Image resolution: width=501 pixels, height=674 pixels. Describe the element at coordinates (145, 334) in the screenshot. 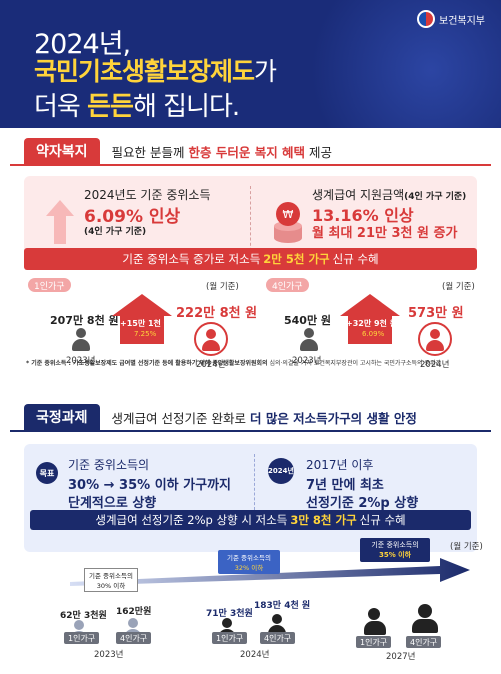

I see `g1-pct: 7.25%` at that location.